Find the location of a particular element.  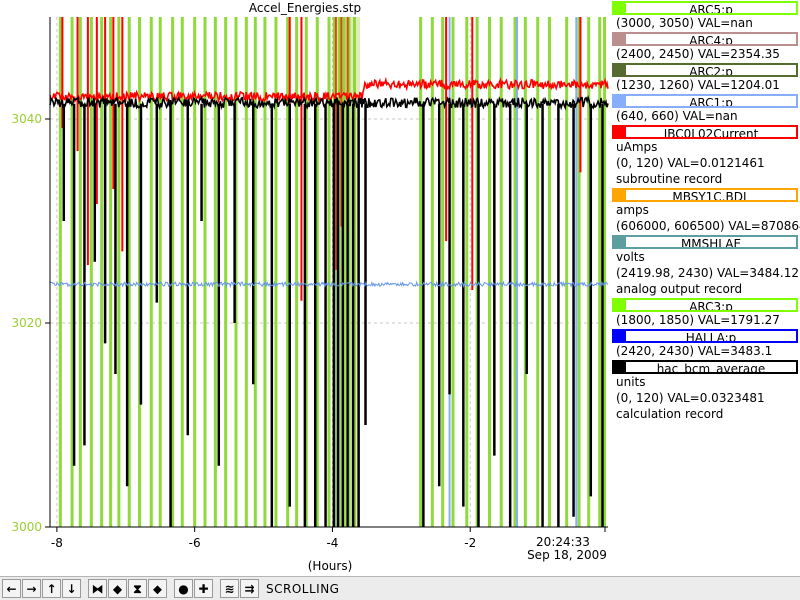

legend-pv-name: IBC0L02Current is located at coordinates (705, 132).